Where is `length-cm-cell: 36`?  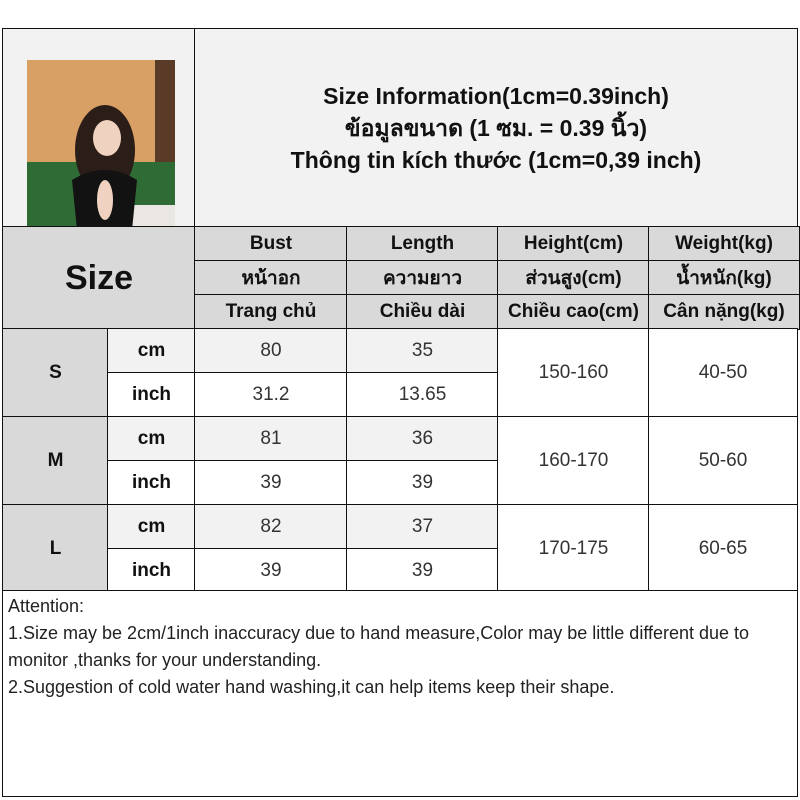
length-cm-cell: 36 is located at coordinates (422, 439).